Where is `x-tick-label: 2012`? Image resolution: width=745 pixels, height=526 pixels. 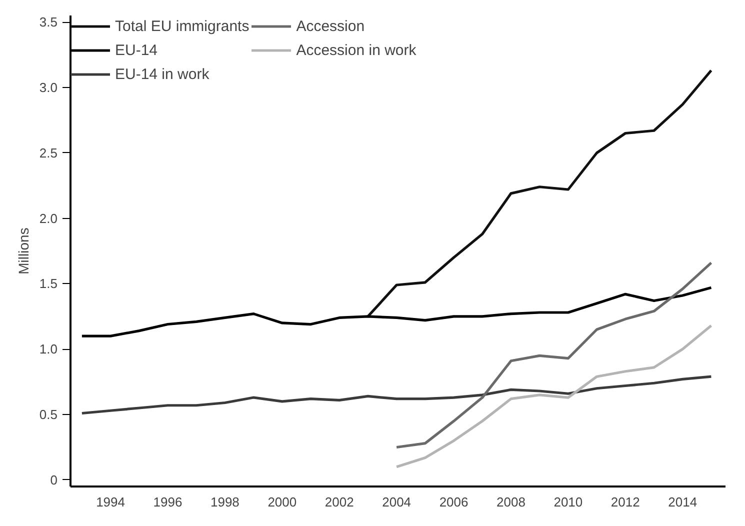
x-tick-label: 2012 is located at coordinates (625, 502).